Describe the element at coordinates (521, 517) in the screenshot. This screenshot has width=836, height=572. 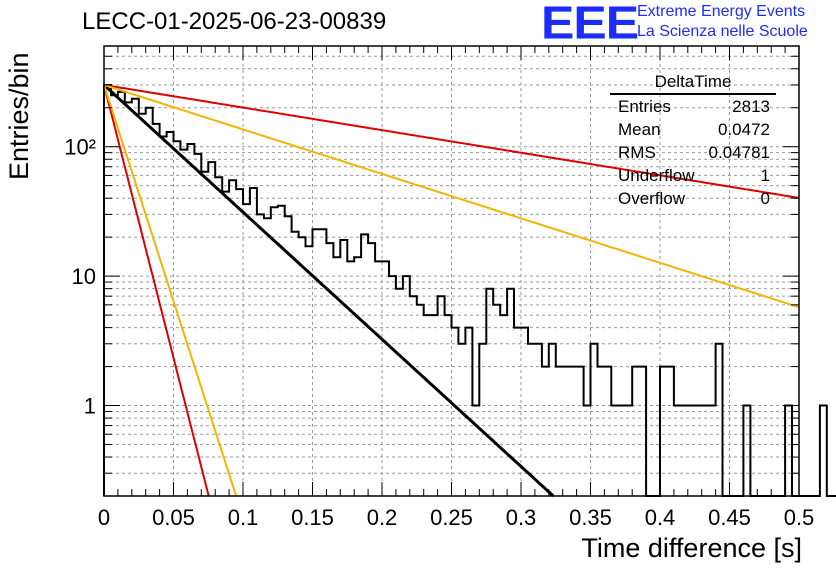
I see `x-tick-label: 0.3` at that location.